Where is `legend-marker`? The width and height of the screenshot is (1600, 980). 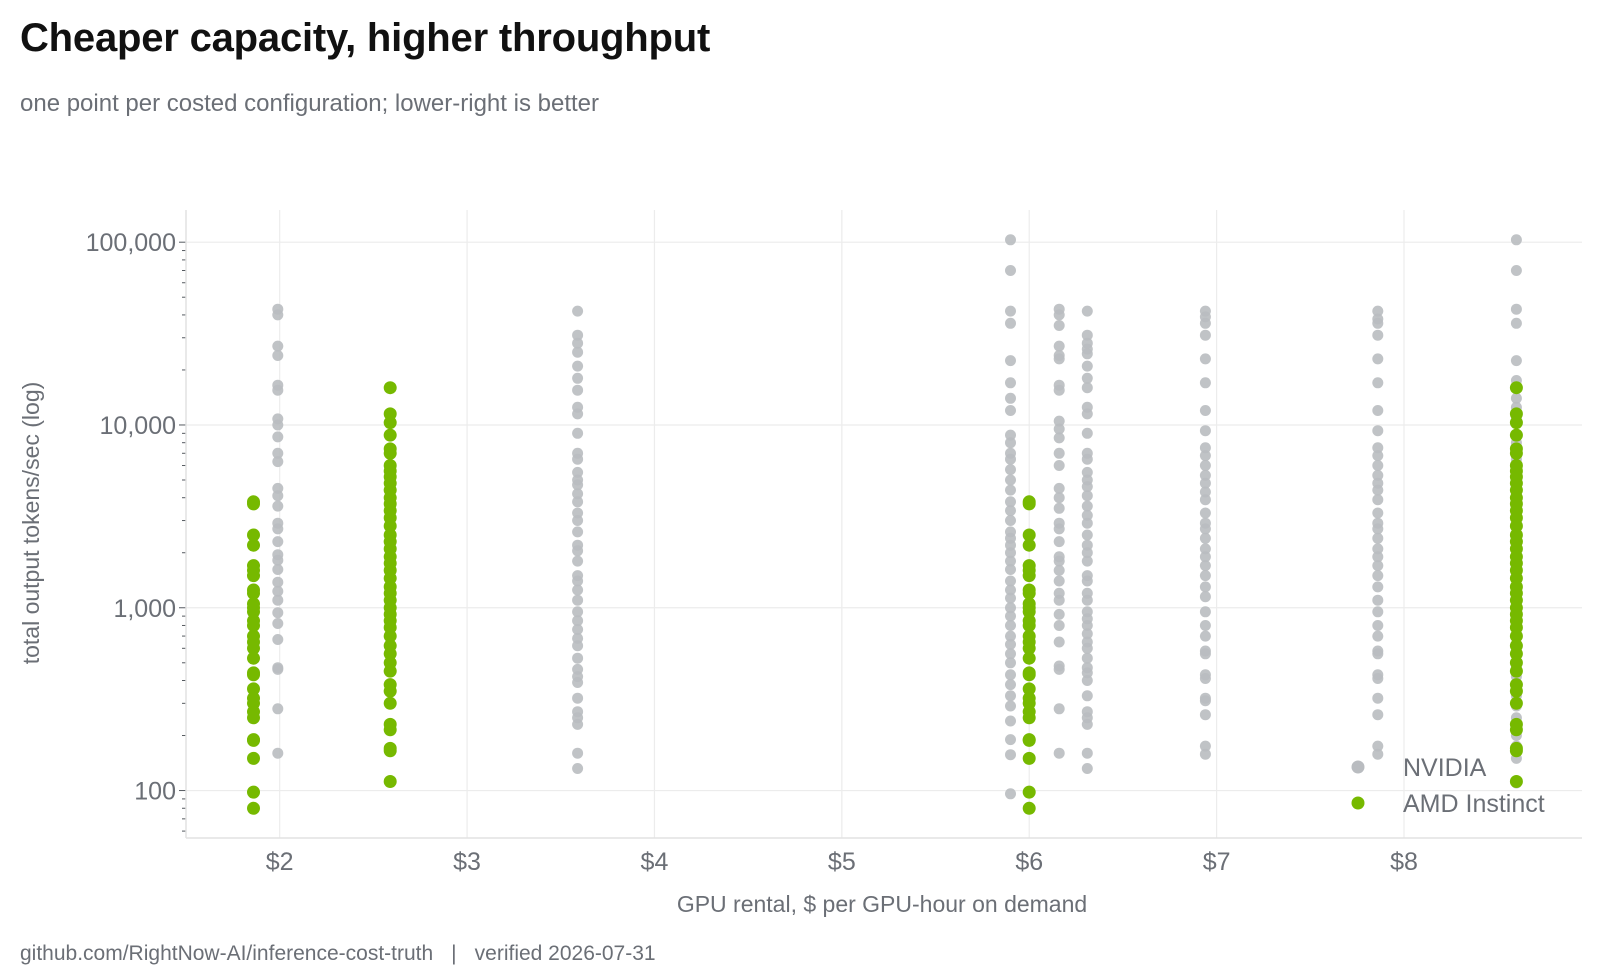 legend-marker is located at coordinates (1358, 803).